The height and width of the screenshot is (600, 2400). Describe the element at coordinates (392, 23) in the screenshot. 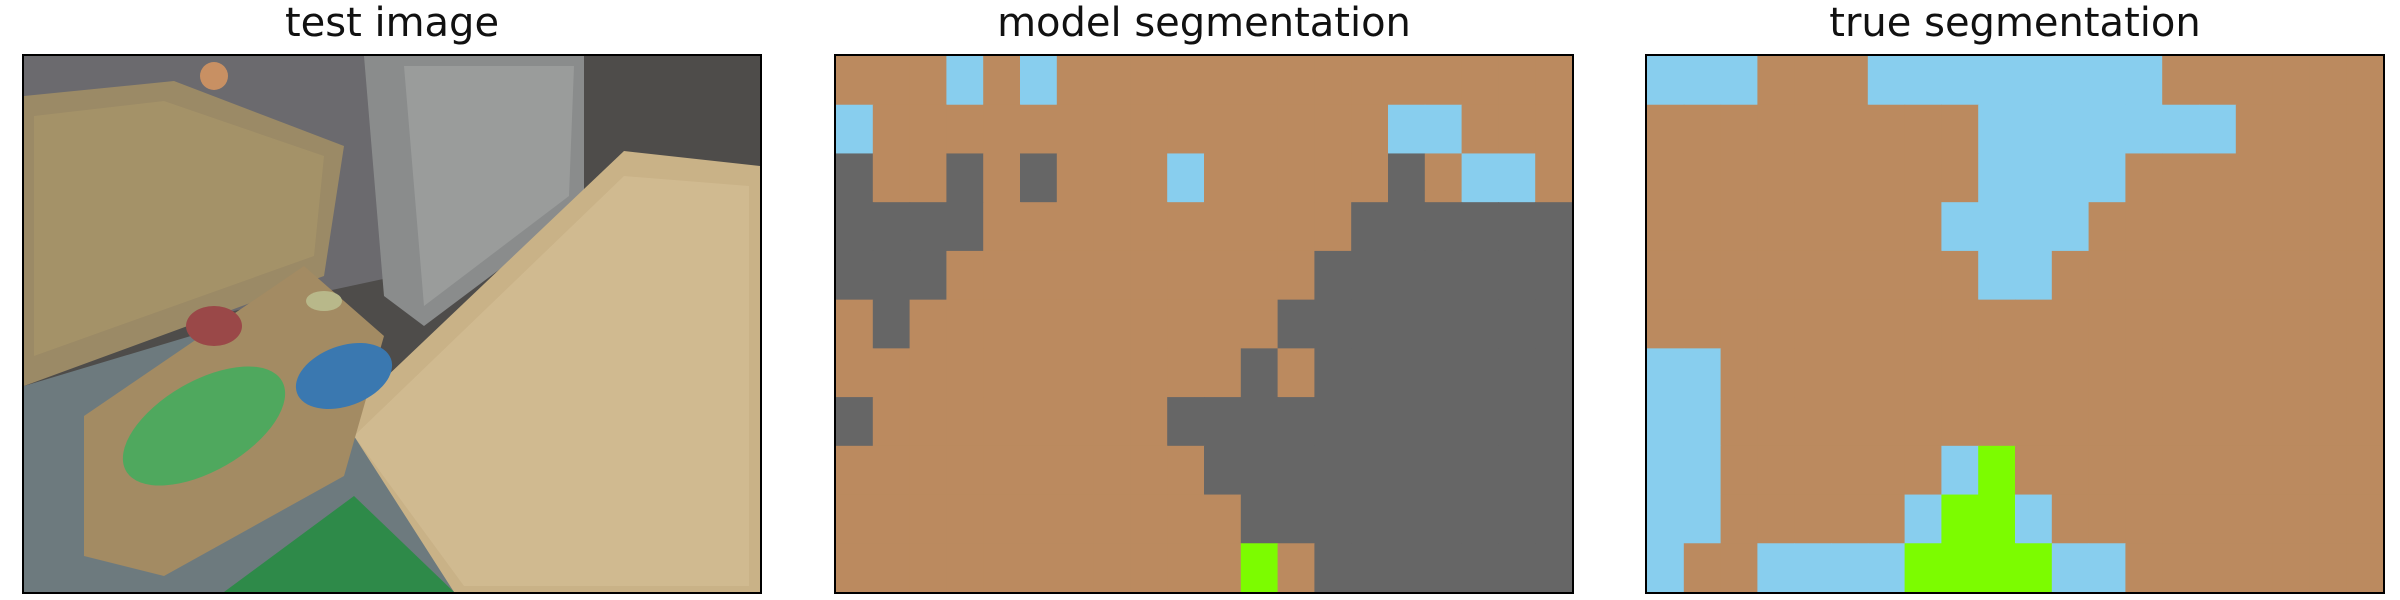

I see `panel-title-test-image: test image` at that location.